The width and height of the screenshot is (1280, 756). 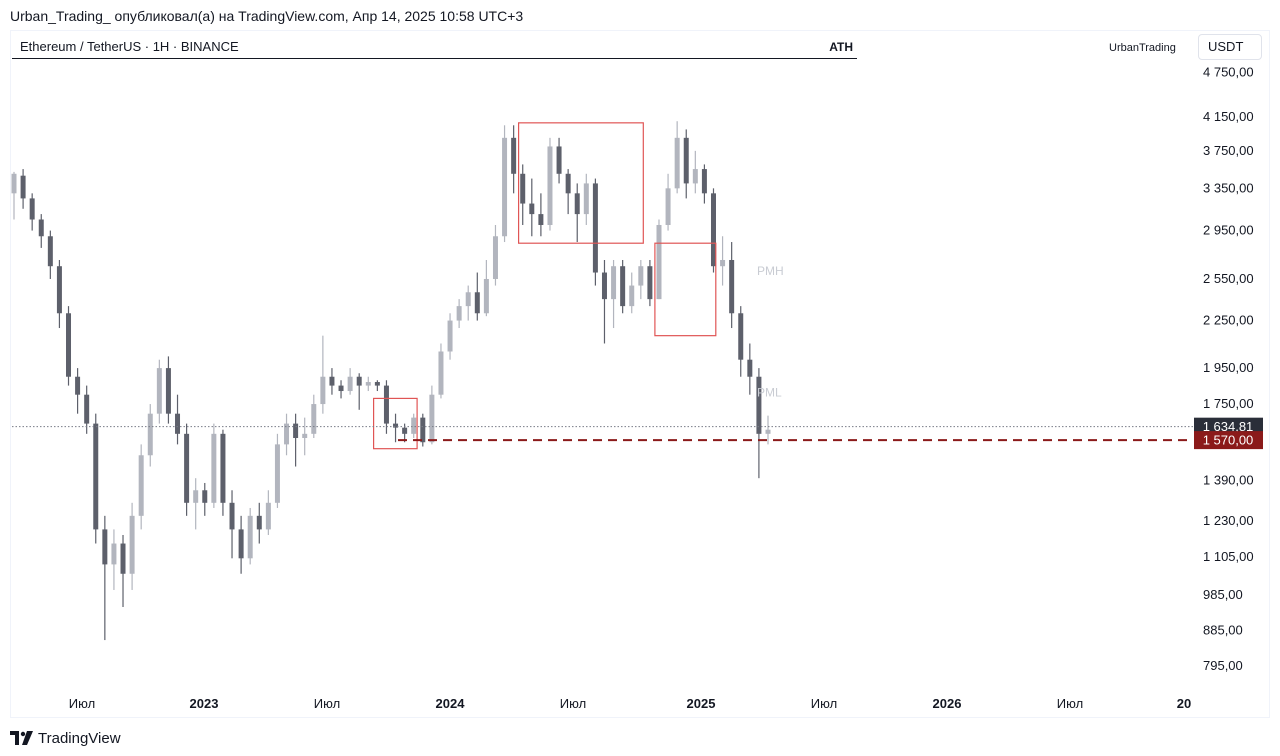 What do you see at coordinates (685, 289) in the screenshot?
I see `box-2024-mid` at bounding box center [685, 289].